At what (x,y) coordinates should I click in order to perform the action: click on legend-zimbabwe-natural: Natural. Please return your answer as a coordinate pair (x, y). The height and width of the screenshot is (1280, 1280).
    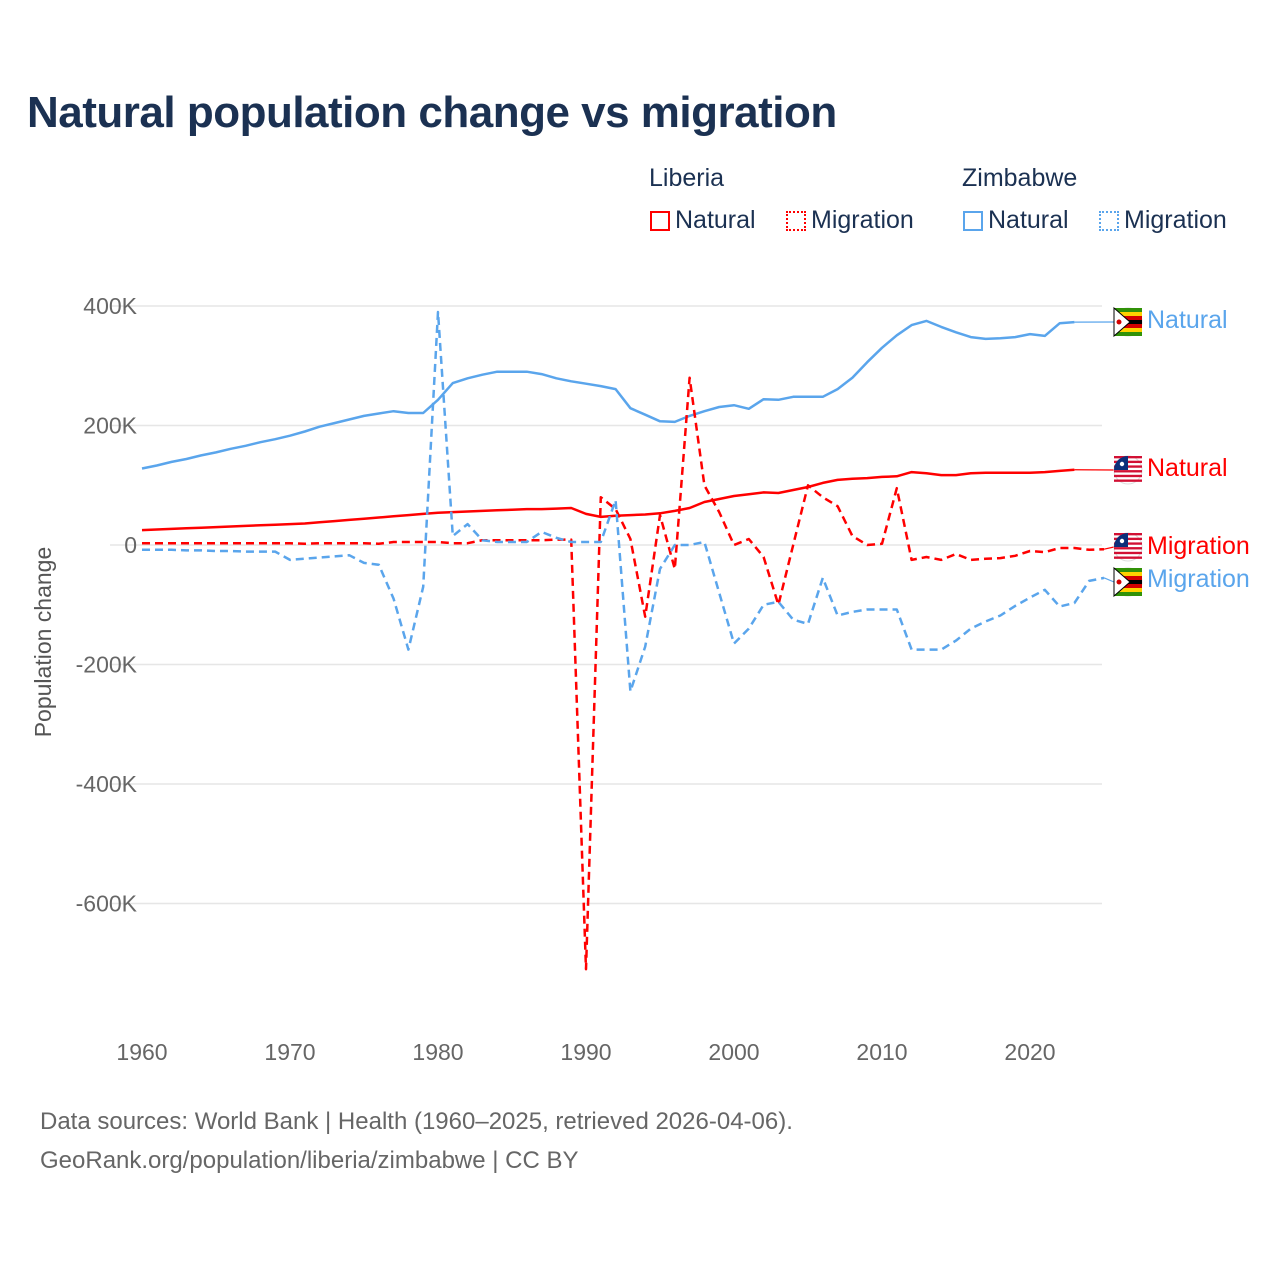
    Looking at the image, I should click on (1016, 220).